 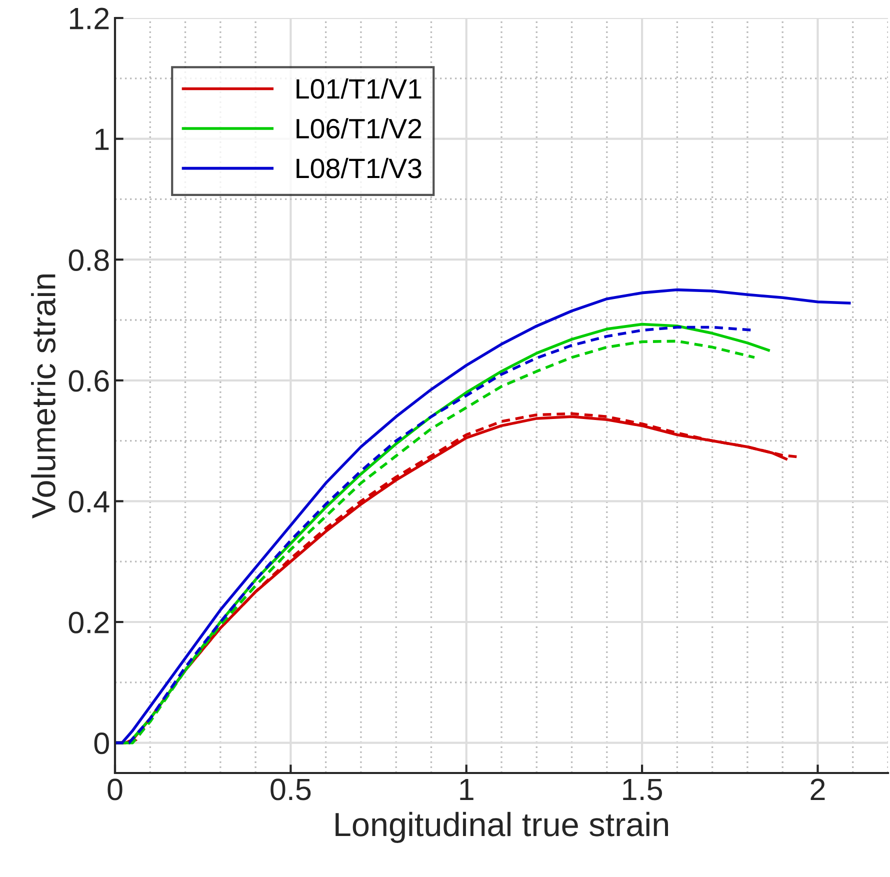 What do you see at coordinates (89, 501) in the screenshot?
I see `y-tick-label: 0.4` at bounding box center [89, 501].